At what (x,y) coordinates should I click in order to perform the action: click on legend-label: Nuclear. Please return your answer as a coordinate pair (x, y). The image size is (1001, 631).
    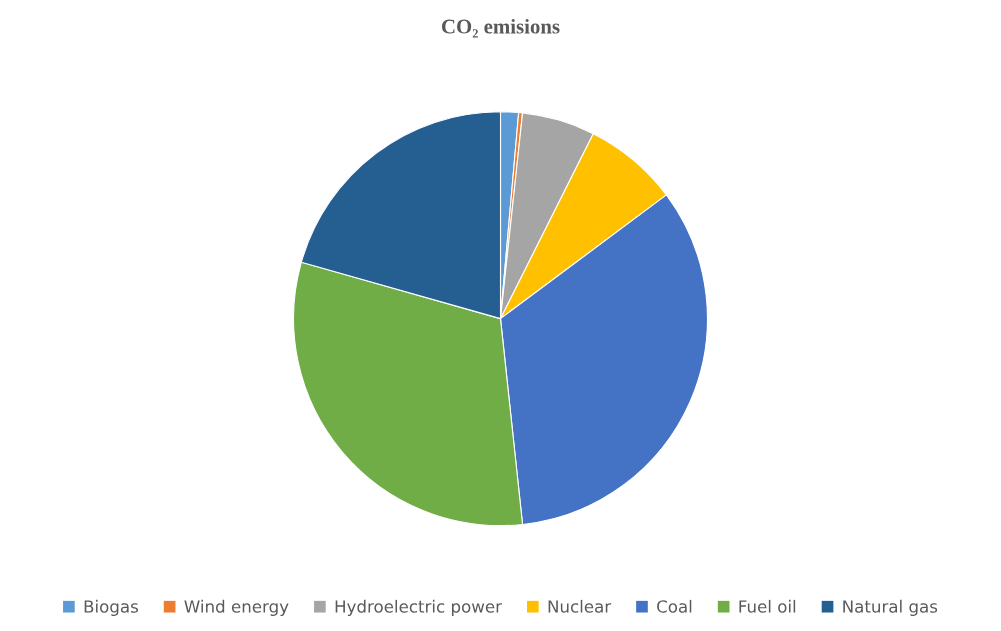
    Looking at the image, I should click on (580, 606).